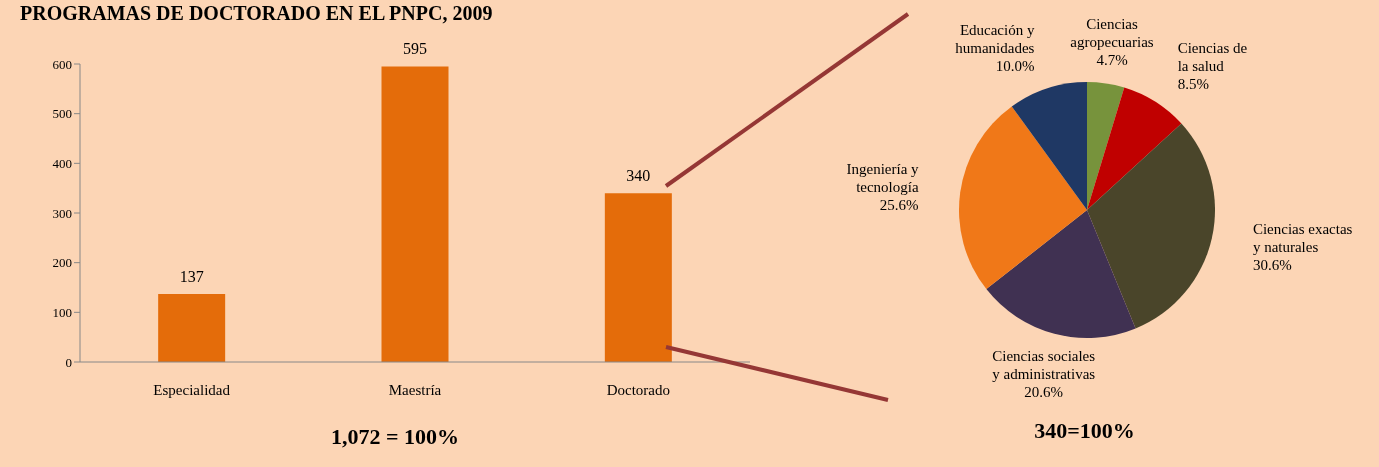 Image resolution: width=1379 pixels, height=467 pixels. What do you see at coordinates (1272, 265) in the screenshot?
I see `data-label: 30.6%` at bounding box center [1272, 265].